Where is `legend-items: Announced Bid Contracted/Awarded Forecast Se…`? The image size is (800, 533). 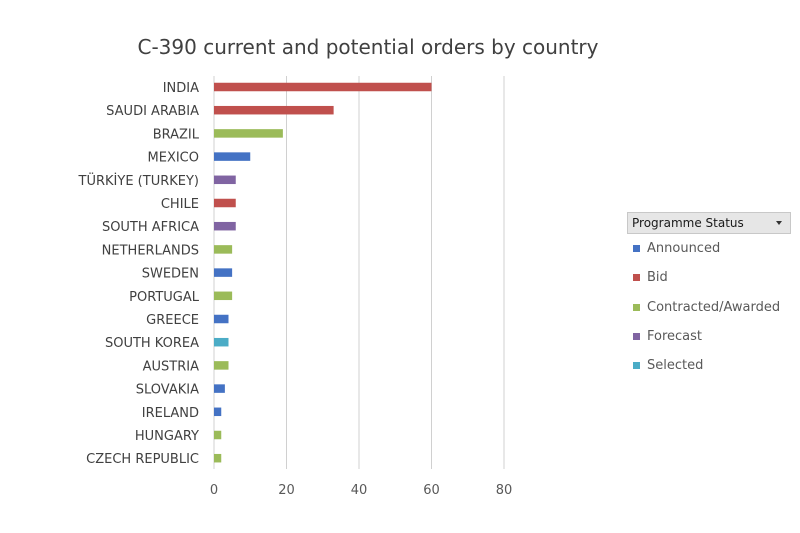 legend-items: Announced Bid Contracted/Awarded Forecast Se… is located at coordinates (709, 307).